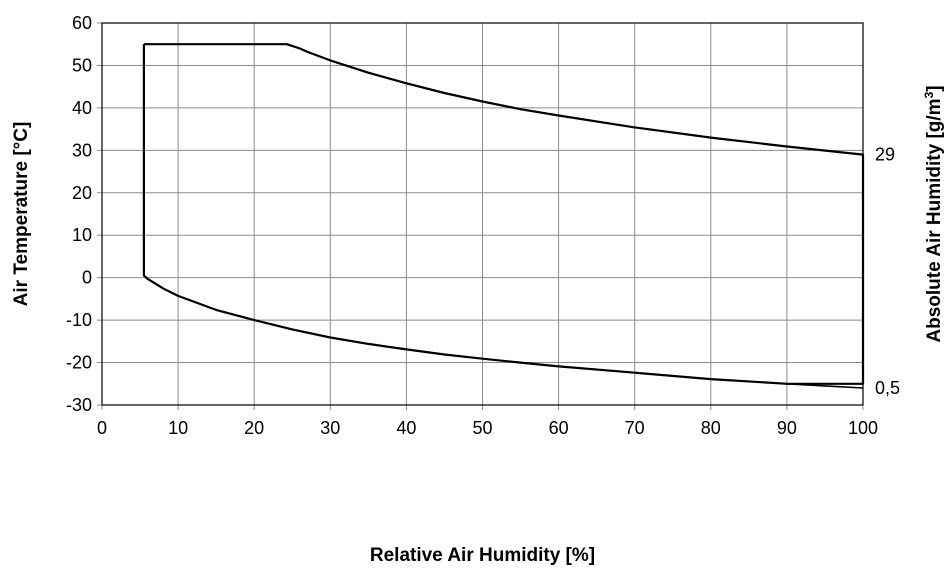 The image size is (948, 577). I want to click on x-tick-label: 60, so click(559, 428).